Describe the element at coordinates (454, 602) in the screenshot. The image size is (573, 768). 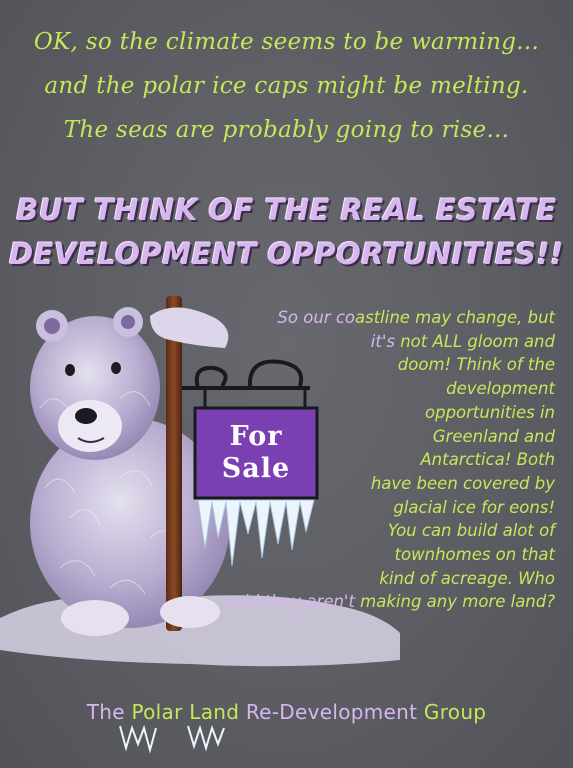
I see `body-last-green: making any more land?` at that location.